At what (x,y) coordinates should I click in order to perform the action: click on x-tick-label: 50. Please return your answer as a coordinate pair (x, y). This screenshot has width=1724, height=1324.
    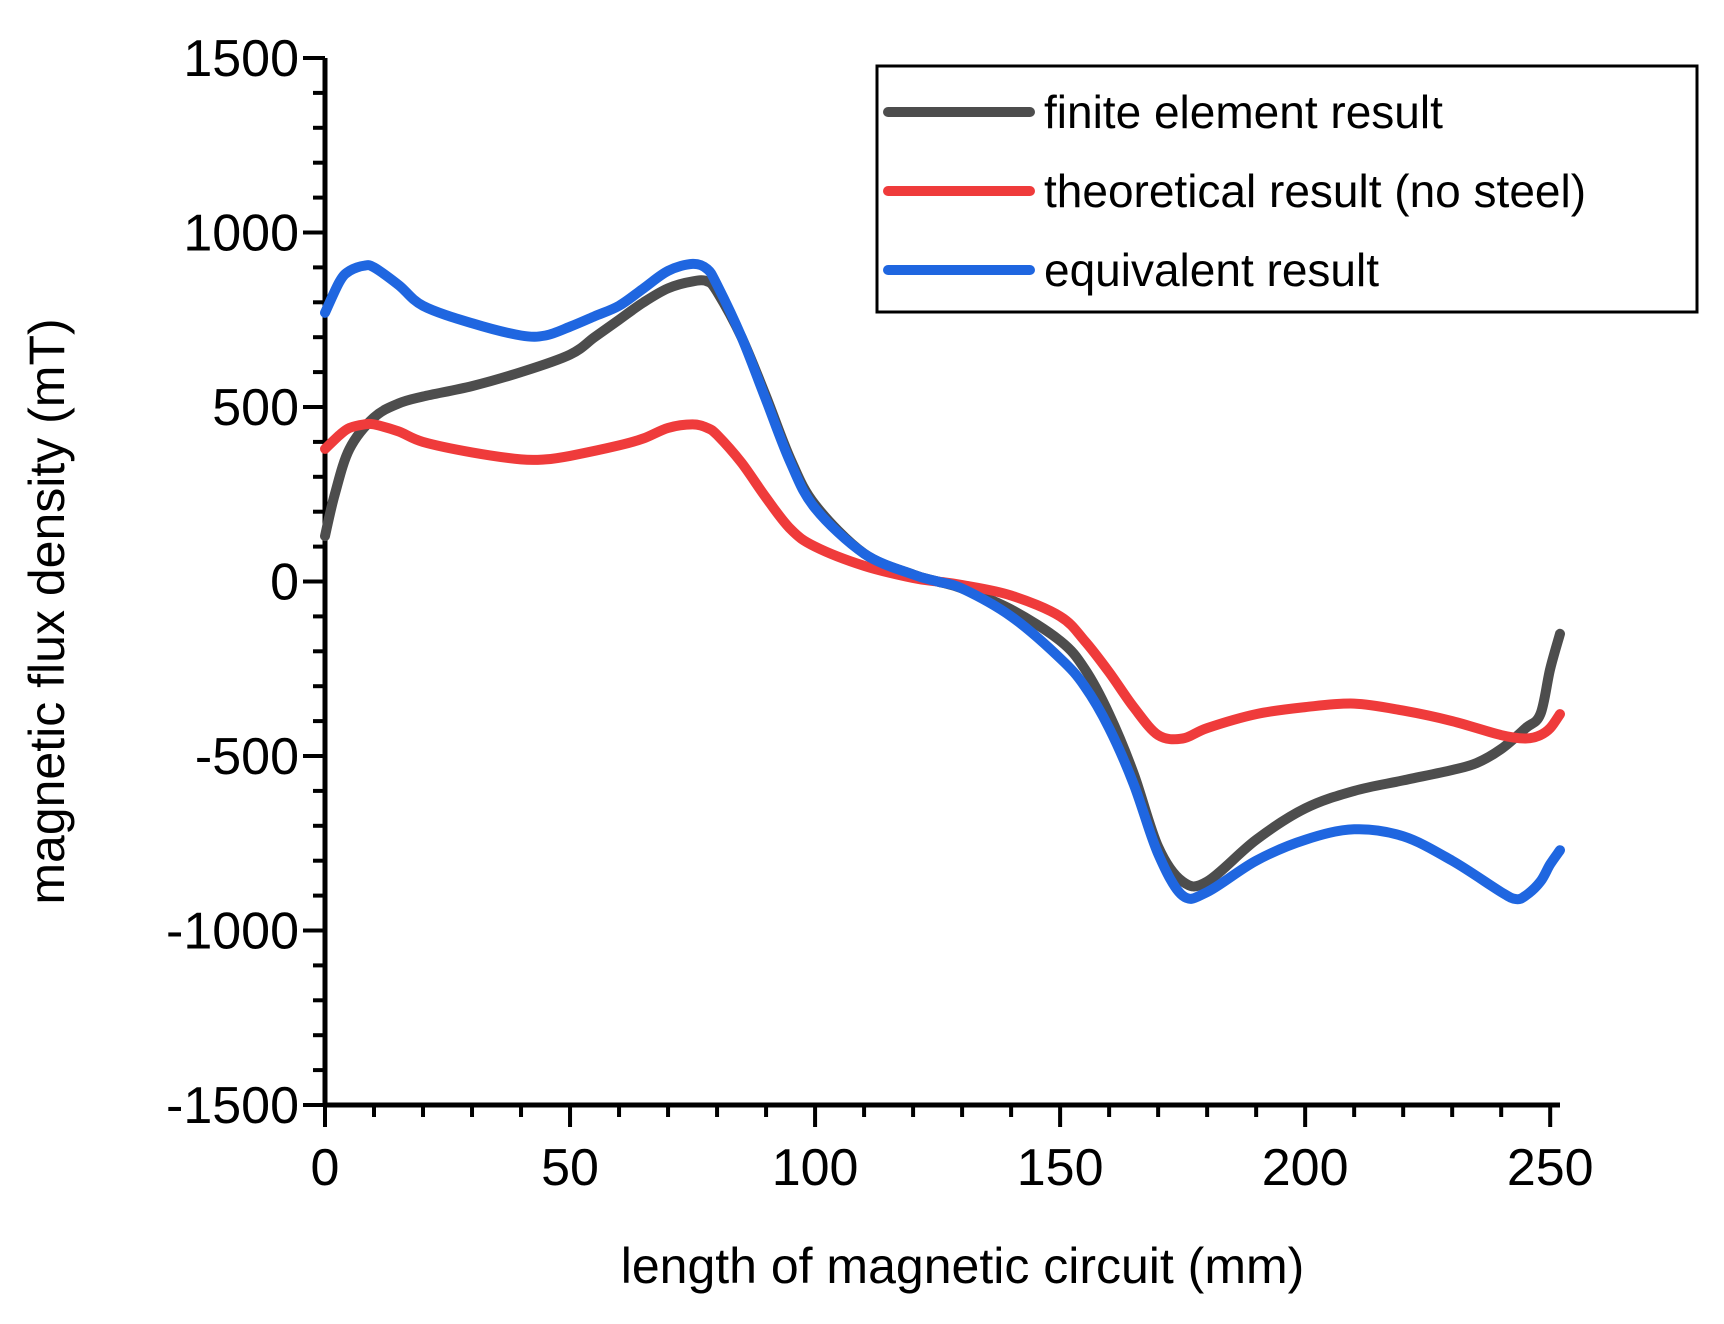
    Looking at the image, I should click on (570, 1168).